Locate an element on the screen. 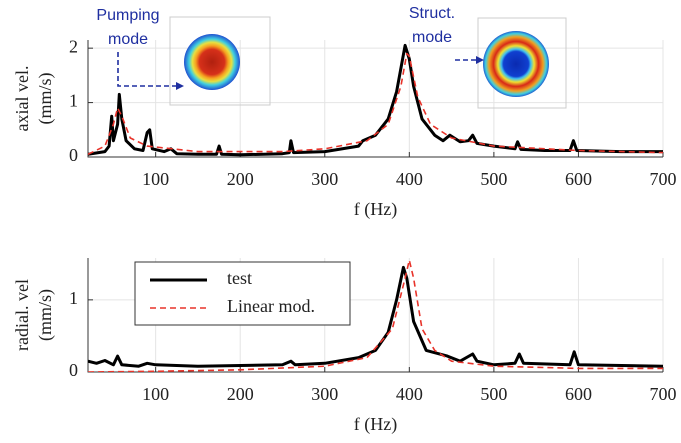 This screenshot has height=443, width=681. y-tick-label: 2 is located at coordinates (73, 46).